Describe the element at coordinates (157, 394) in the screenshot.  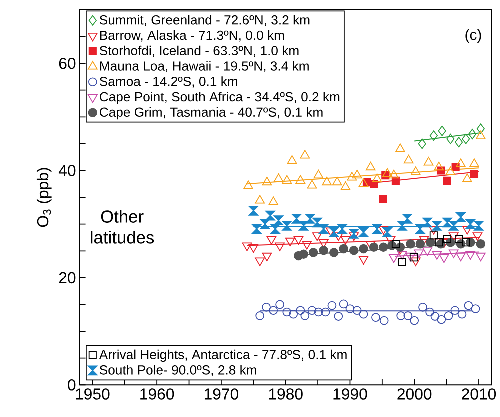
I see `x-tick-label: 1960` at that location.